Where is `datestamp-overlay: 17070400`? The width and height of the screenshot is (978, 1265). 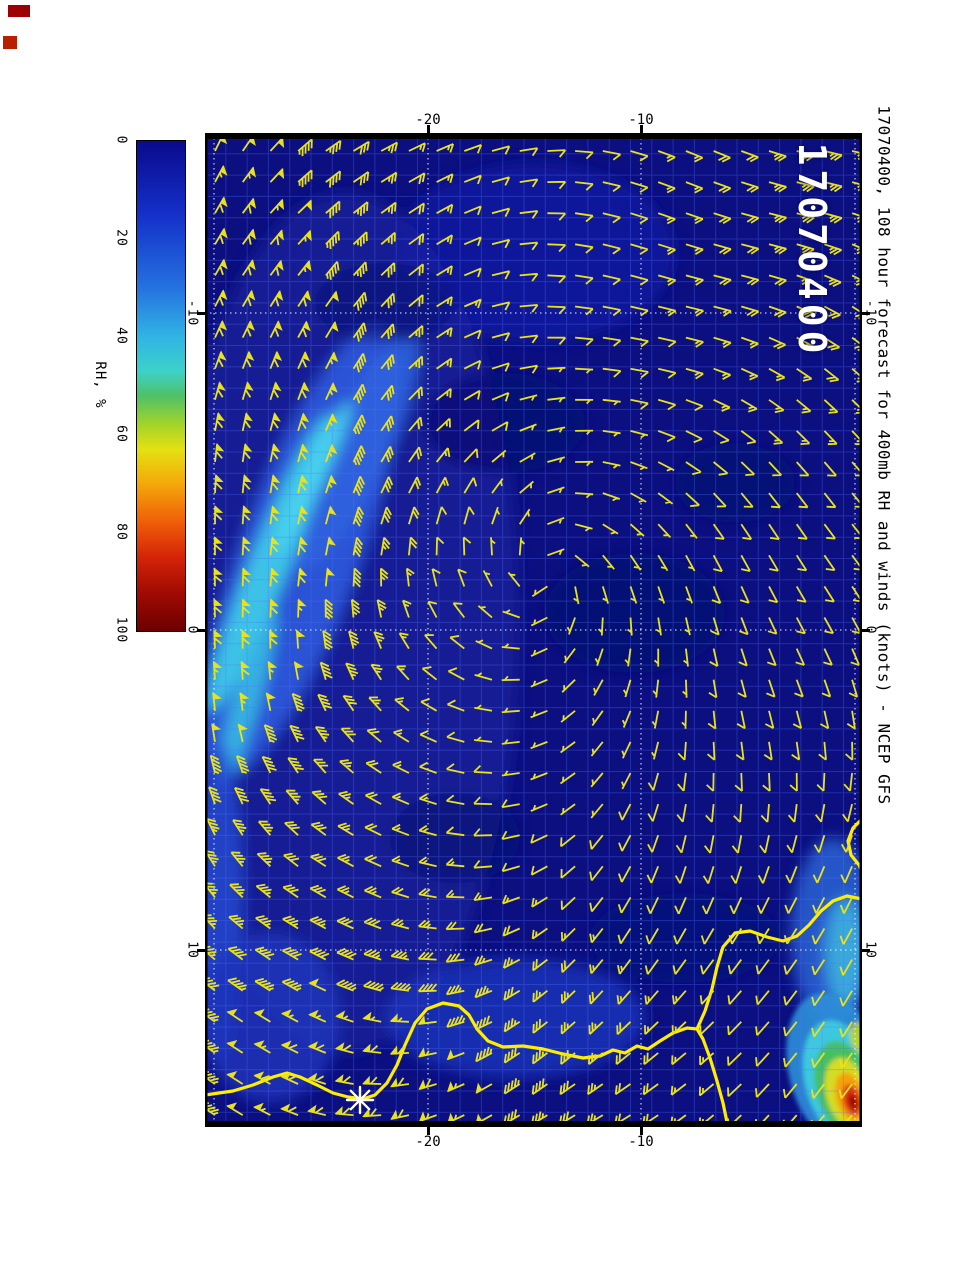 datestamp-overlay: 17070400 is located at coordinates (812, 250).